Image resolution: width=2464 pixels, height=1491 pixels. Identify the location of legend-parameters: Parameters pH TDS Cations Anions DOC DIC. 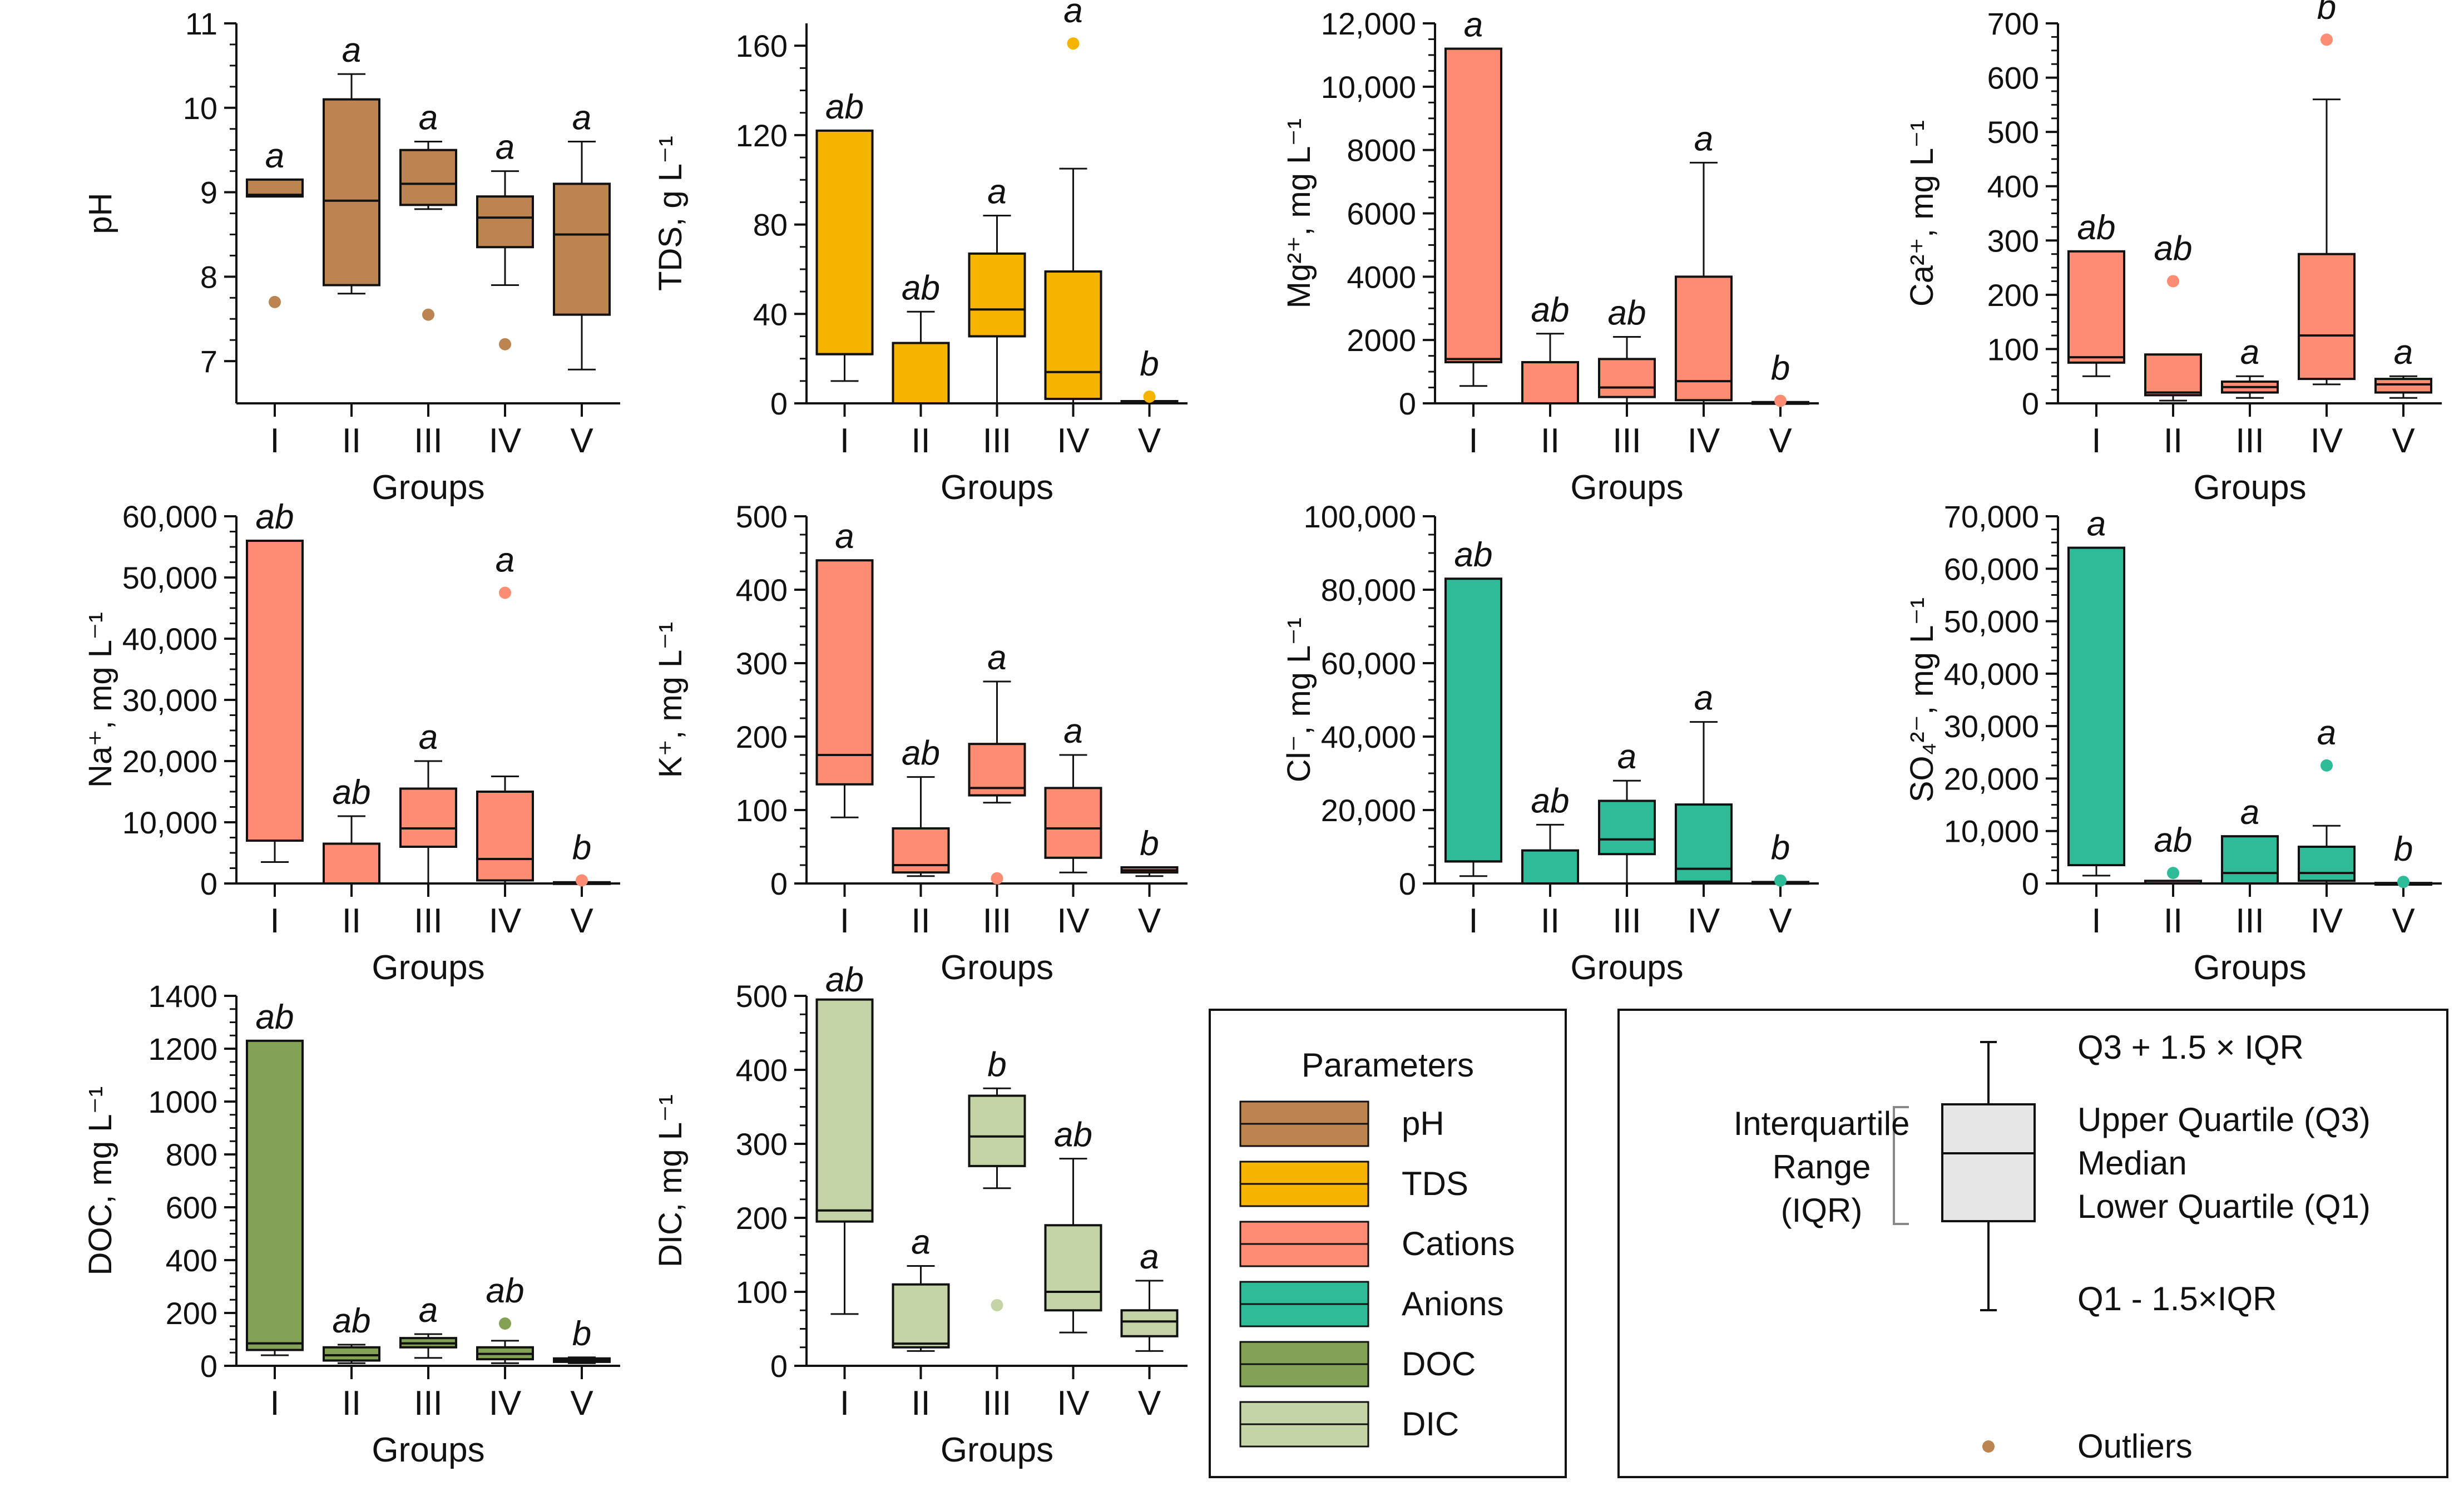
(1388, 1243).